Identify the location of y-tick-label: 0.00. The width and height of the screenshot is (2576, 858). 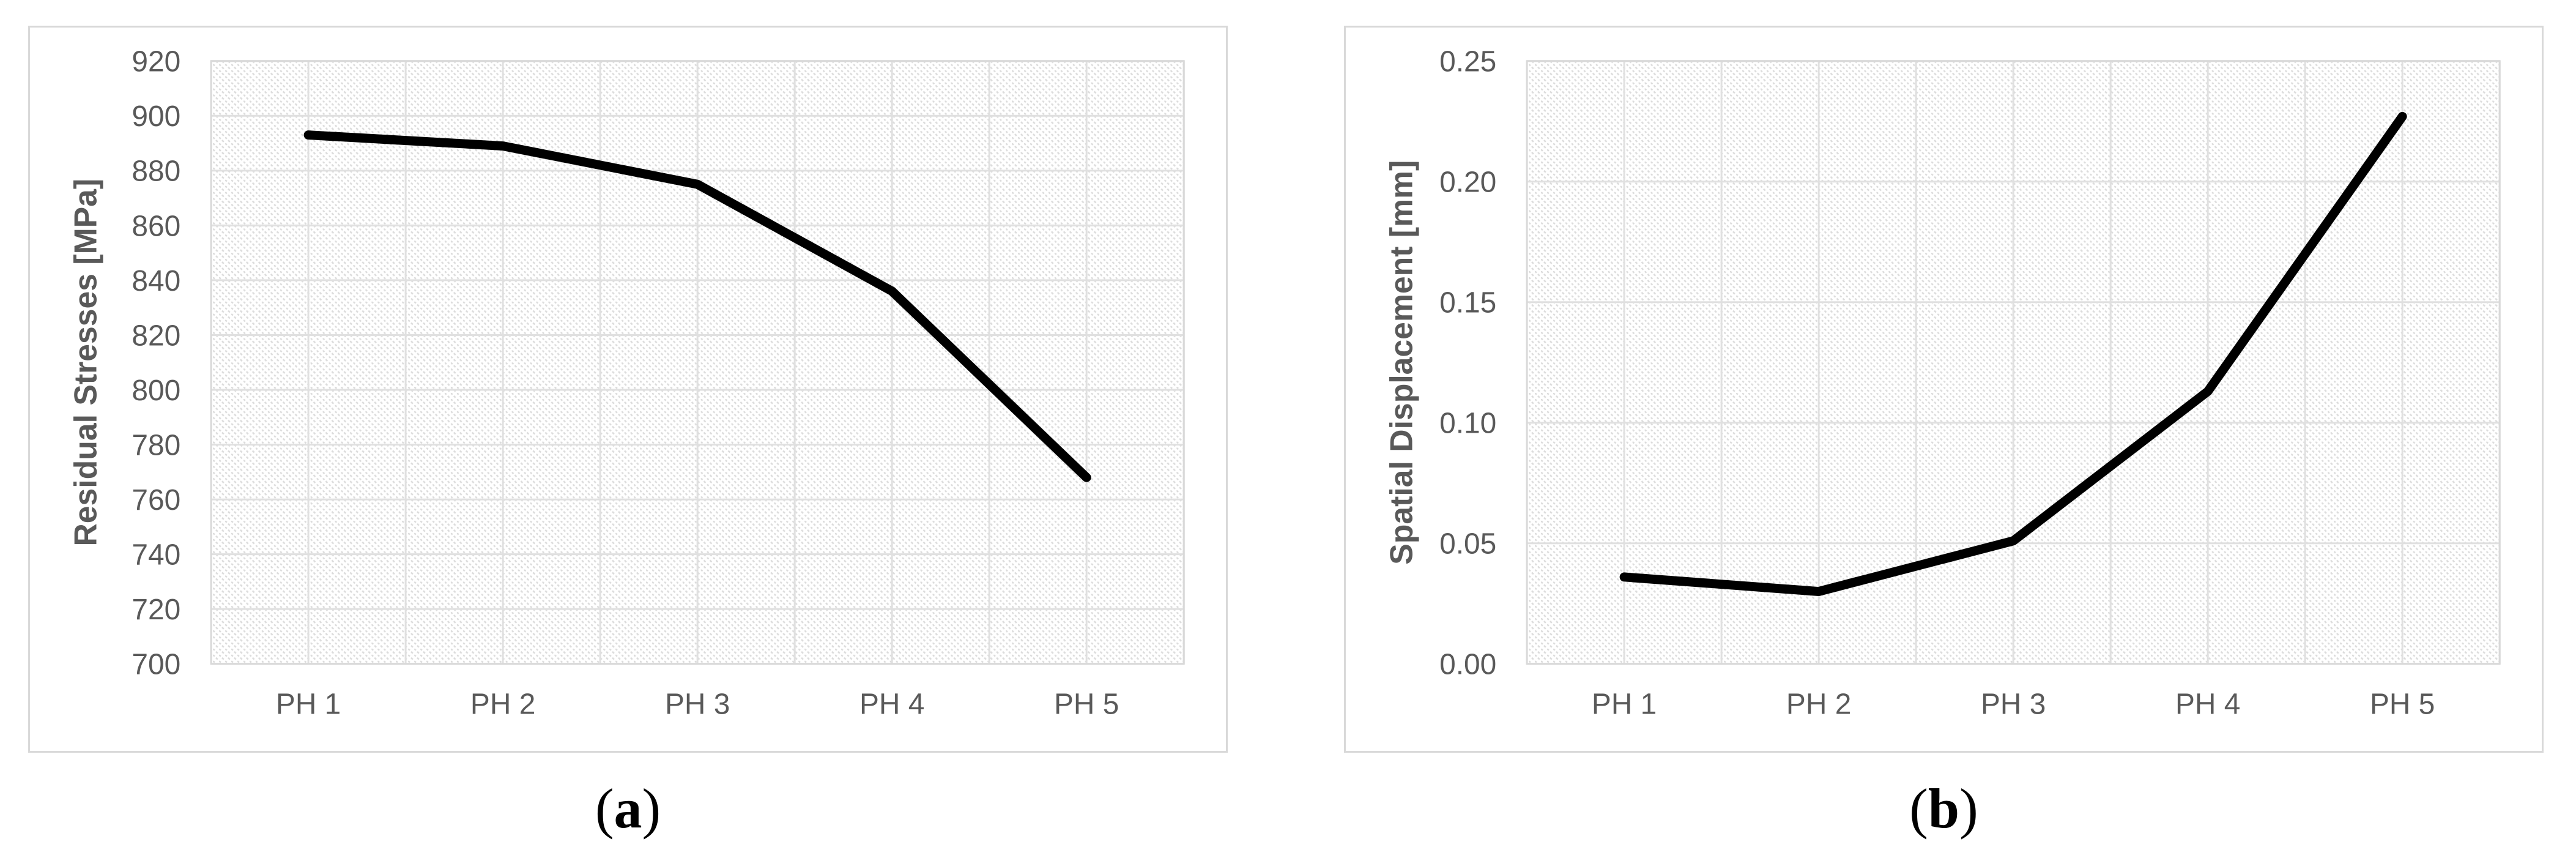
(1467, 665).